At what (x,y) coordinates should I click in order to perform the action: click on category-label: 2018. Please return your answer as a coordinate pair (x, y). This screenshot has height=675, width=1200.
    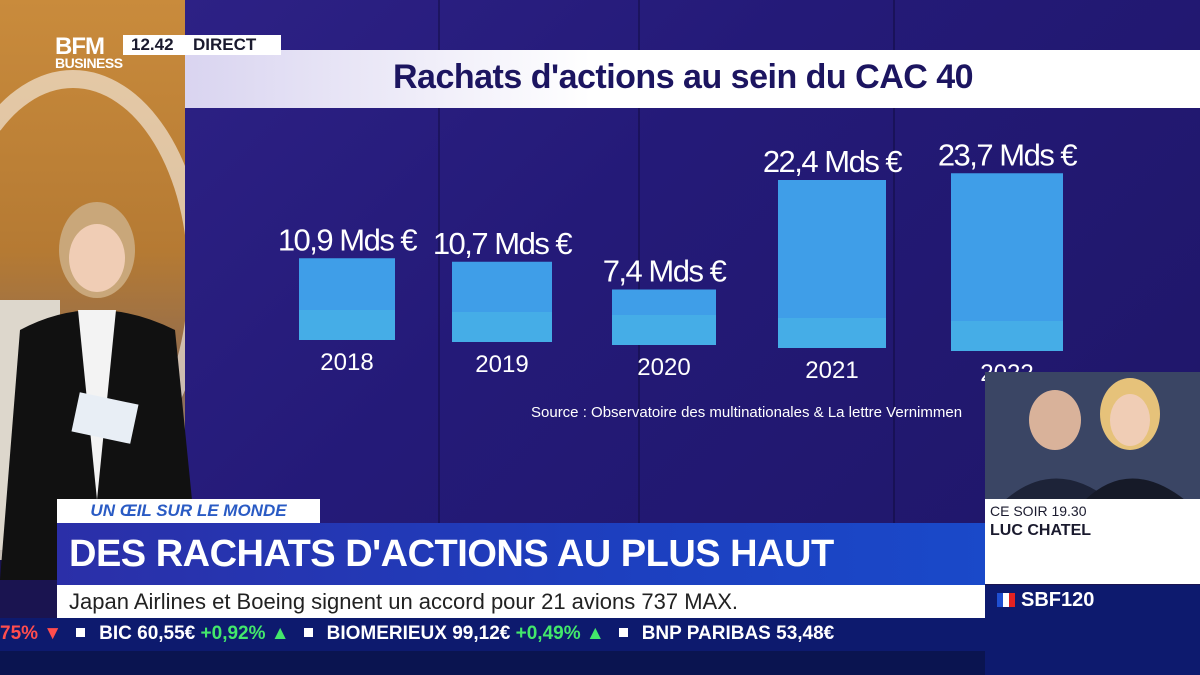
    Looking at the image, I should click on (346, 362).